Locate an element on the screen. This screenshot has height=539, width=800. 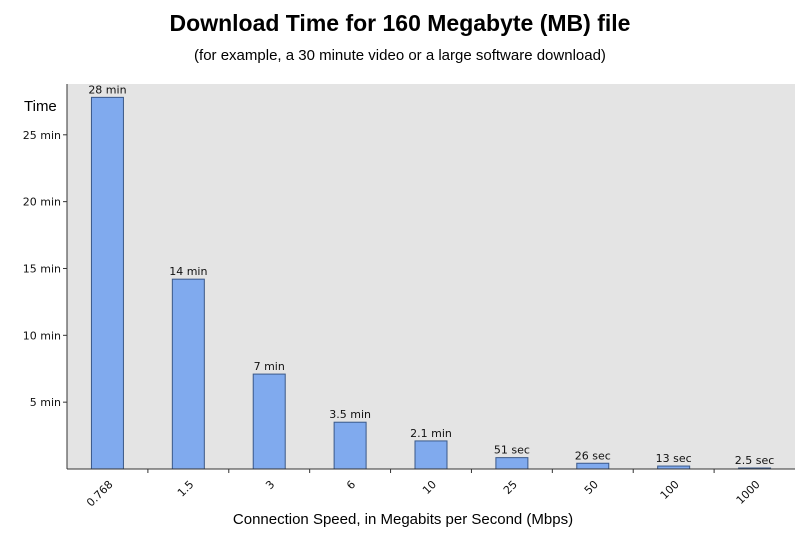
y-axis-ticks: 5 min 10 min 15 min 20 min 25 min is located at coordinates (45, 269).